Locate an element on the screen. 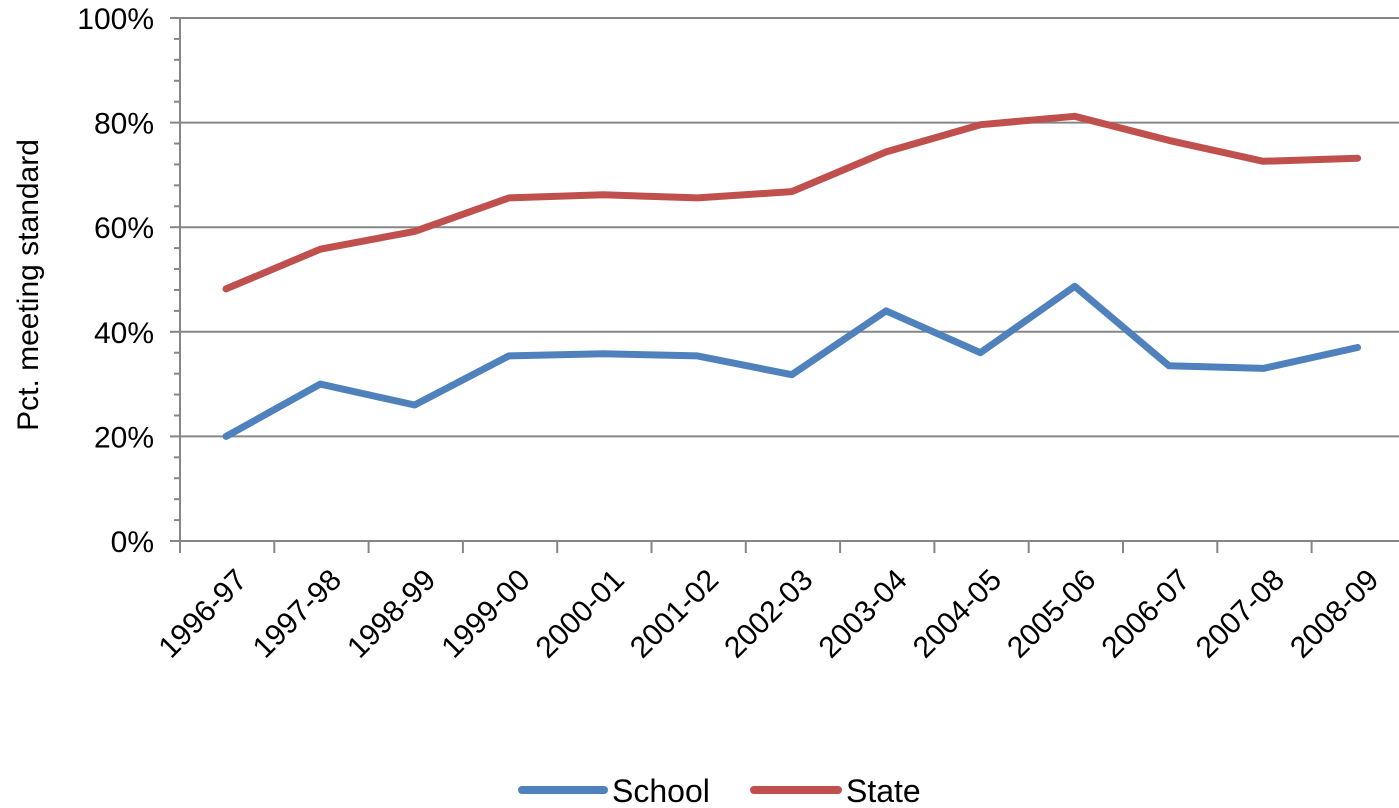  legend-label-state: State is located at coordinates (883, 790).